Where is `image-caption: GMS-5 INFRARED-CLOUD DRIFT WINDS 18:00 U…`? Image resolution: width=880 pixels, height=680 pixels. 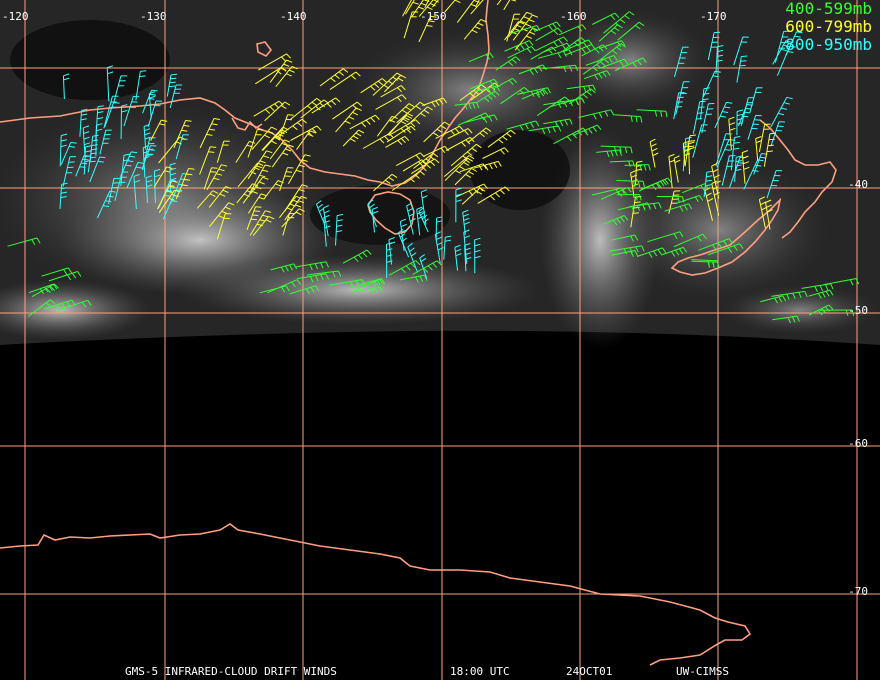
image-caption: GMS-5 INFRARED-CLOUD DRIFT WINDS 18:00 U… is located at coordinates (440, 672).